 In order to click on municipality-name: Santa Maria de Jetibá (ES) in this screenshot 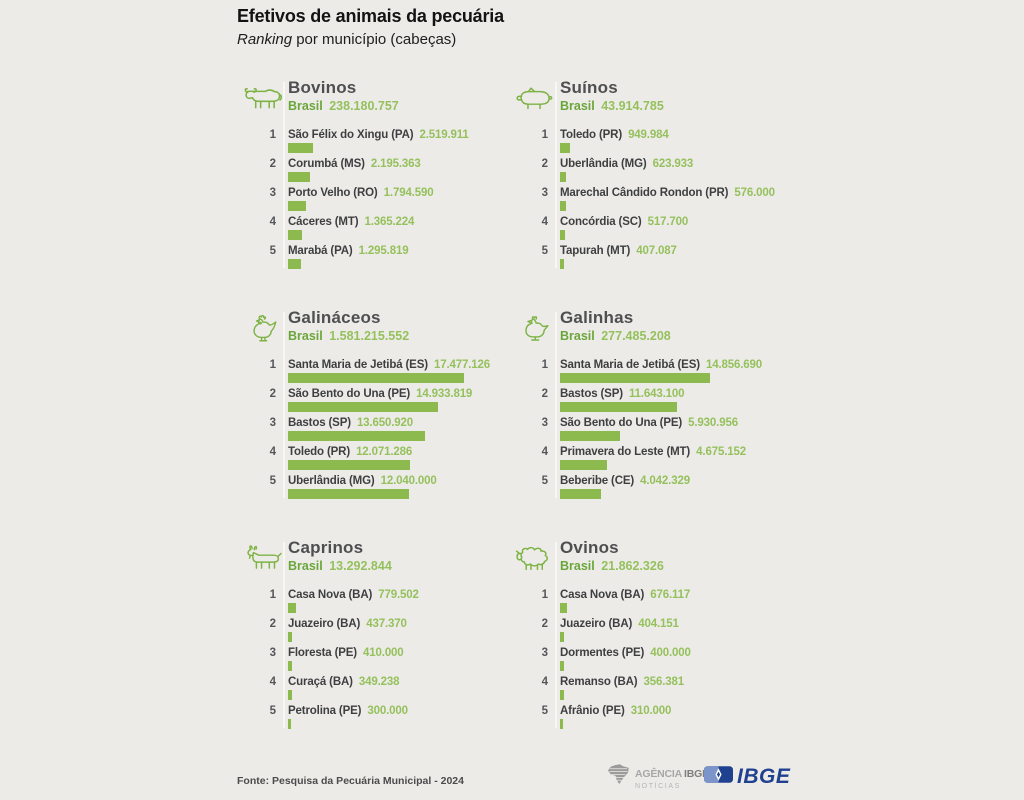, I will do `click(631, 365)`.